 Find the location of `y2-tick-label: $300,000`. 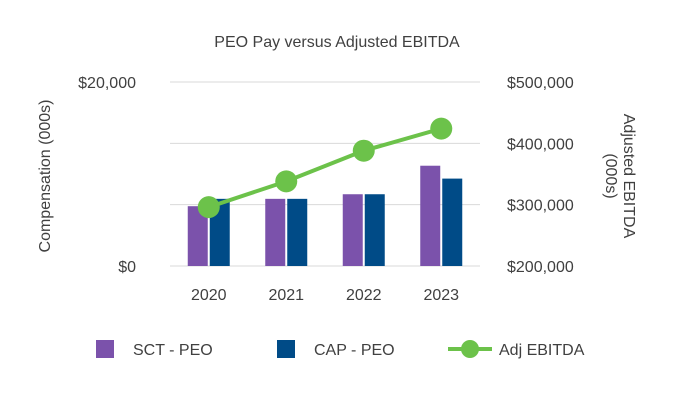

y2-tick-label: $300,000 is located at coordinates (540, 206).